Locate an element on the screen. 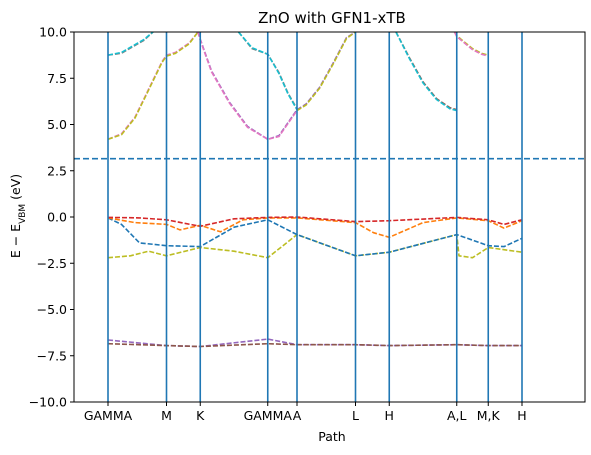 This screenshot has width=591, height=455. y-axis-label: E − EVBM (eV) is located at coordinates (18, 216).